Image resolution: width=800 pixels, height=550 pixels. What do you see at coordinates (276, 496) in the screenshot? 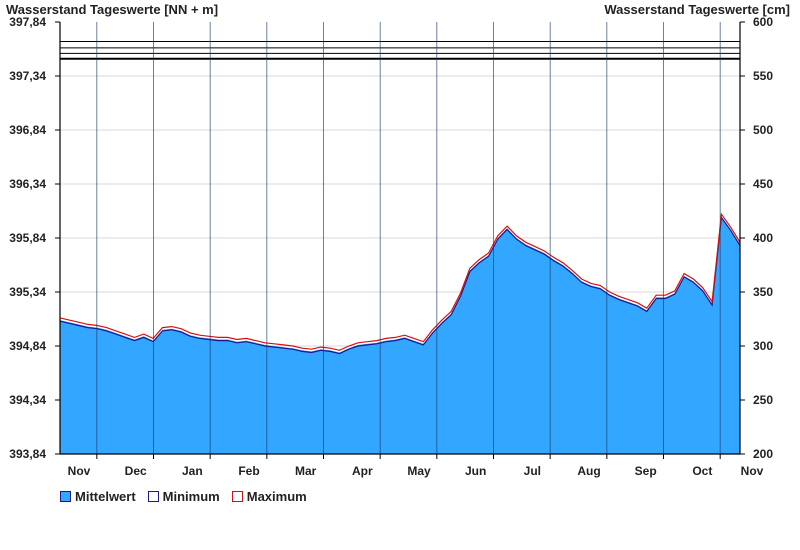
I see `legend-label: Maximum` at bounding box center [276, 496].